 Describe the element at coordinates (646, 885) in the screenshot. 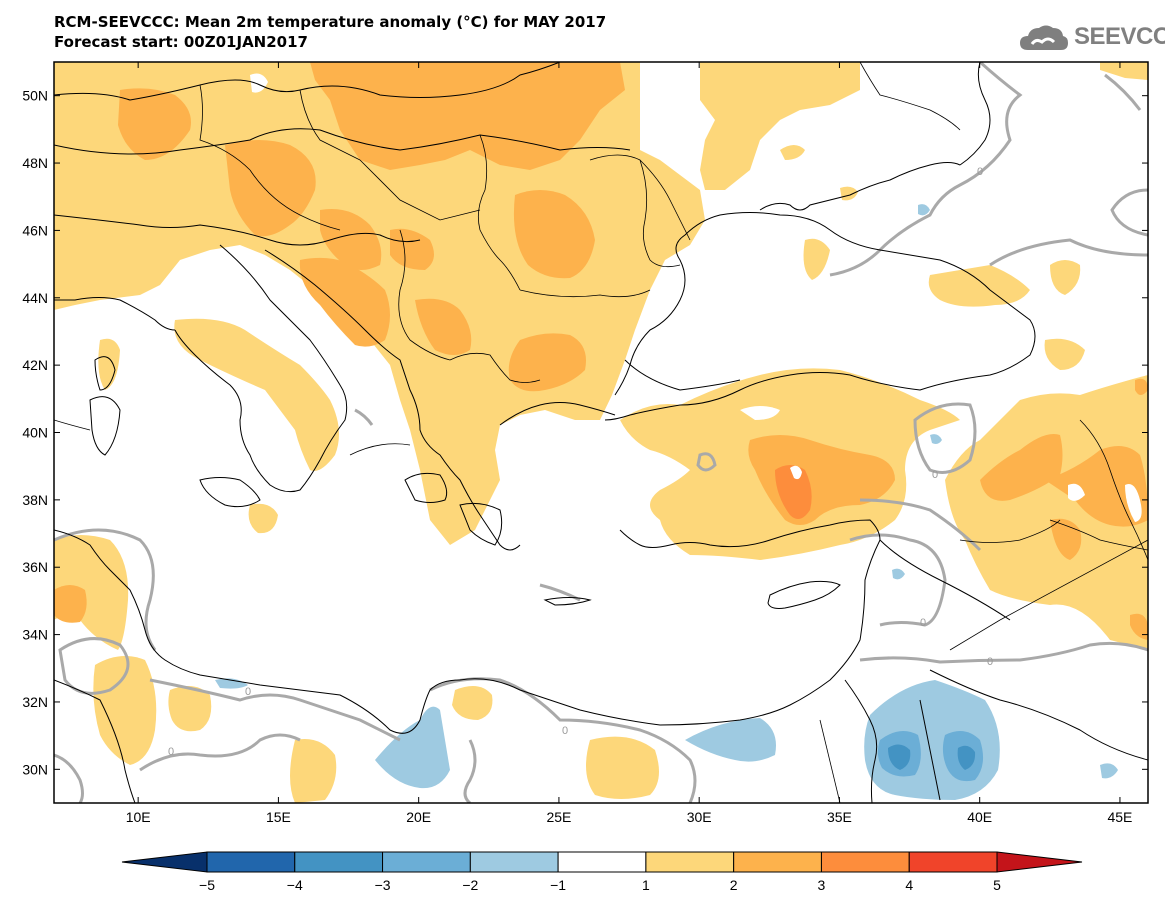

I see `colorbar-label: 1` at that location.